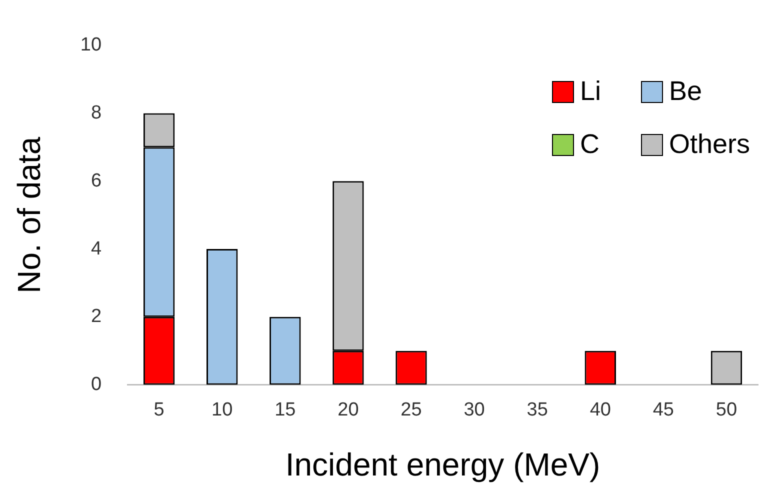 This screenshot has height=498, width=776. I want to click on x-tick-label: 45, so click(663, 409).